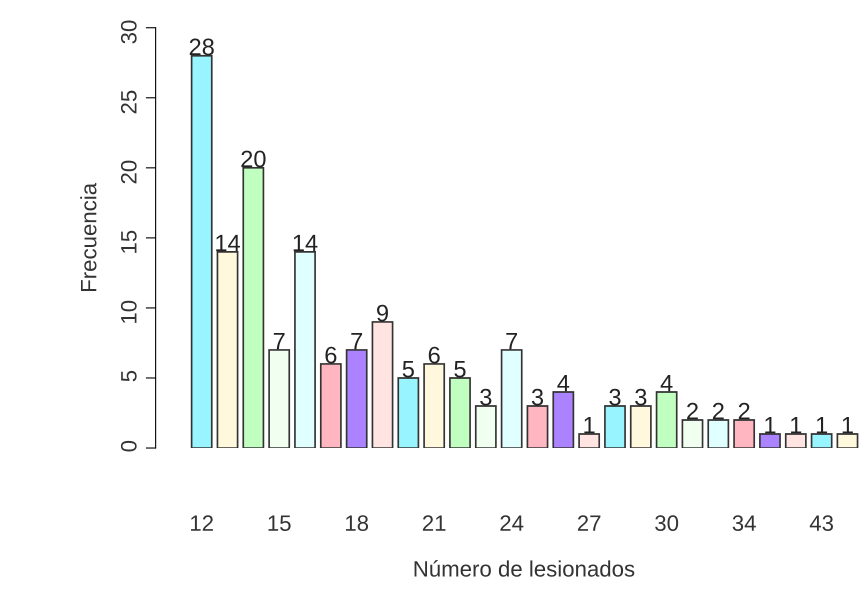 This screenshot has width=866, height=603. What do you see at coordinates (357, 523) in the screenshot?
I see `x-tick-label: 18` at bounding box center [357, 523].